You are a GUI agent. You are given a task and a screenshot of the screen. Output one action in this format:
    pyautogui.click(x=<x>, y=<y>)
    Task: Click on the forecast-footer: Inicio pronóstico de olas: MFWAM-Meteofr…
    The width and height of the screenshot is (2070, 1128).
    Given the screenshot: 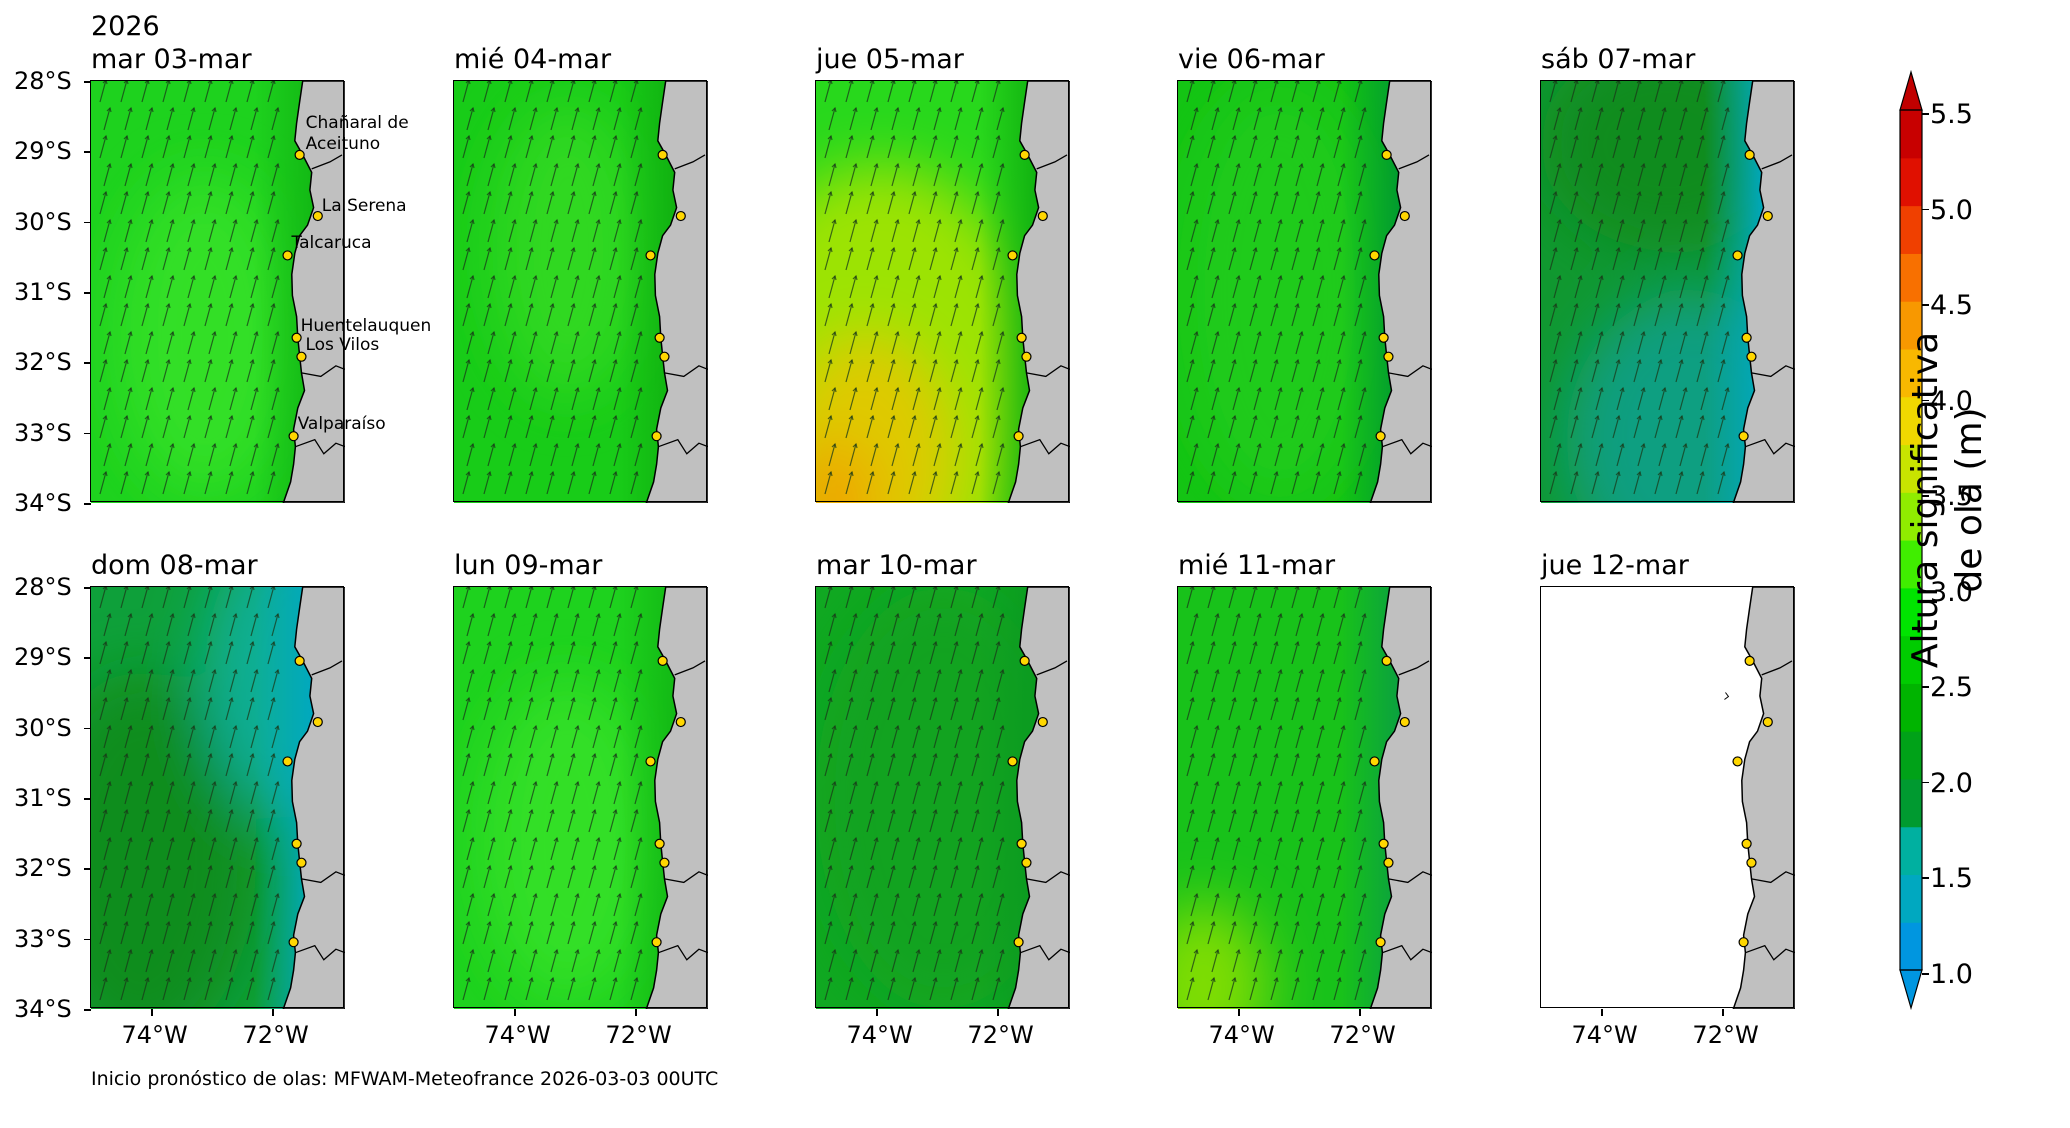 What is the action you would take?
    pyautogui.click(x=405, y=1079)
    